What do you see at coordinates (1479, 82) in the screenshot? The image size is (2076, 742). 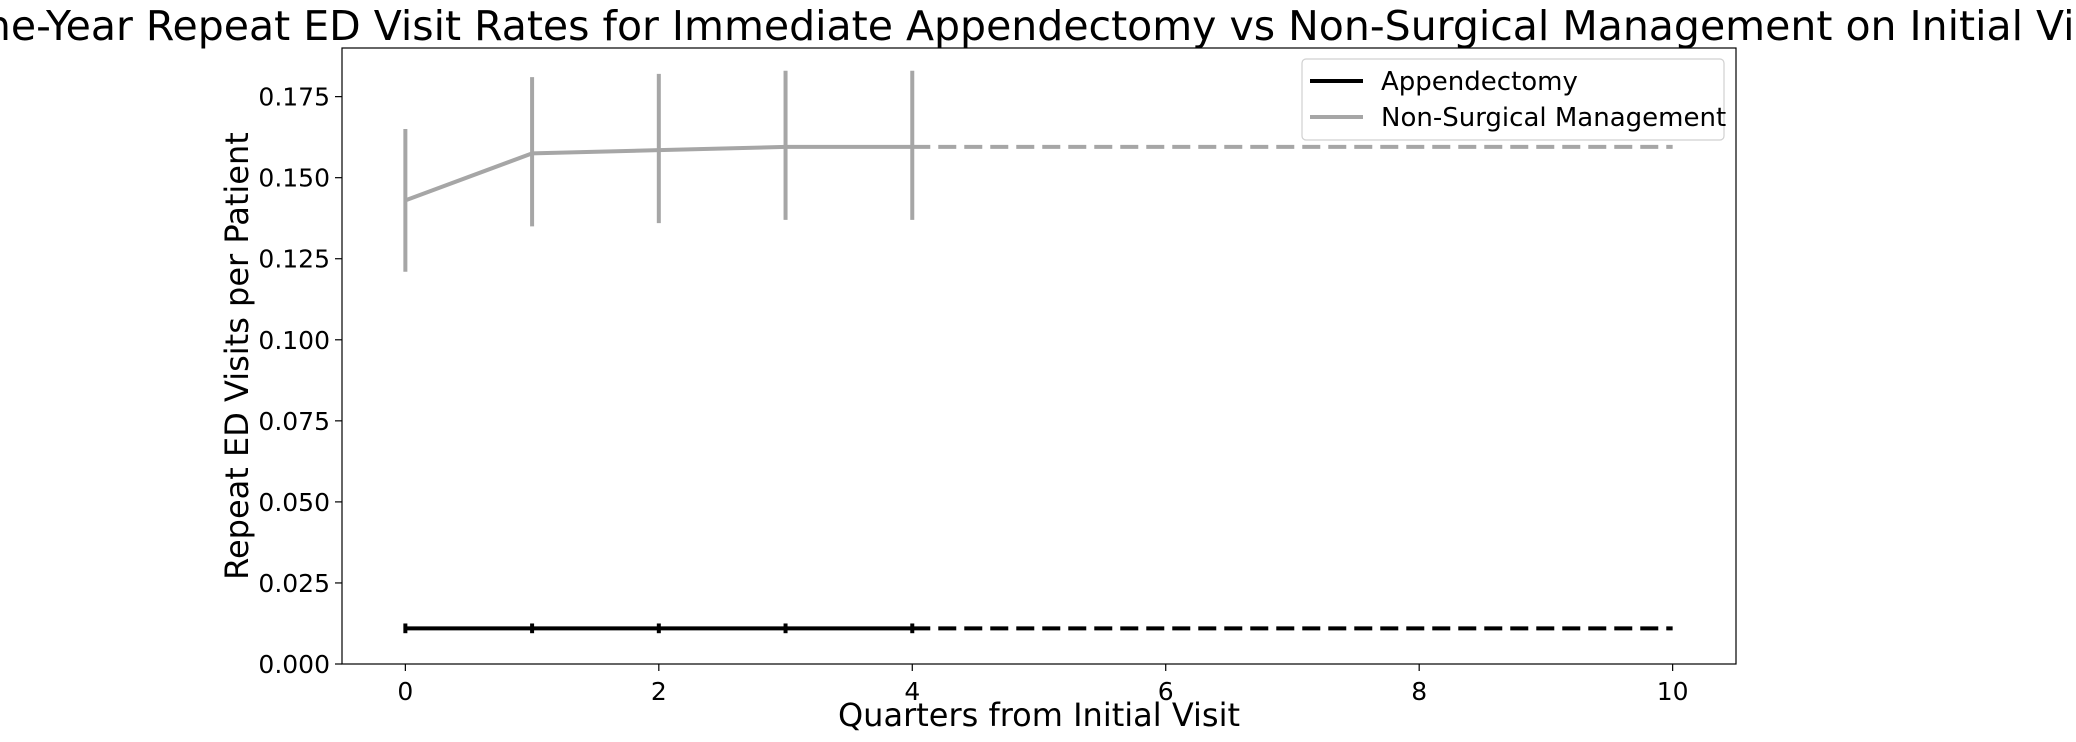 I see `legend-label-appendectomy: Appendectomy` at bounding box center [1479, 82].